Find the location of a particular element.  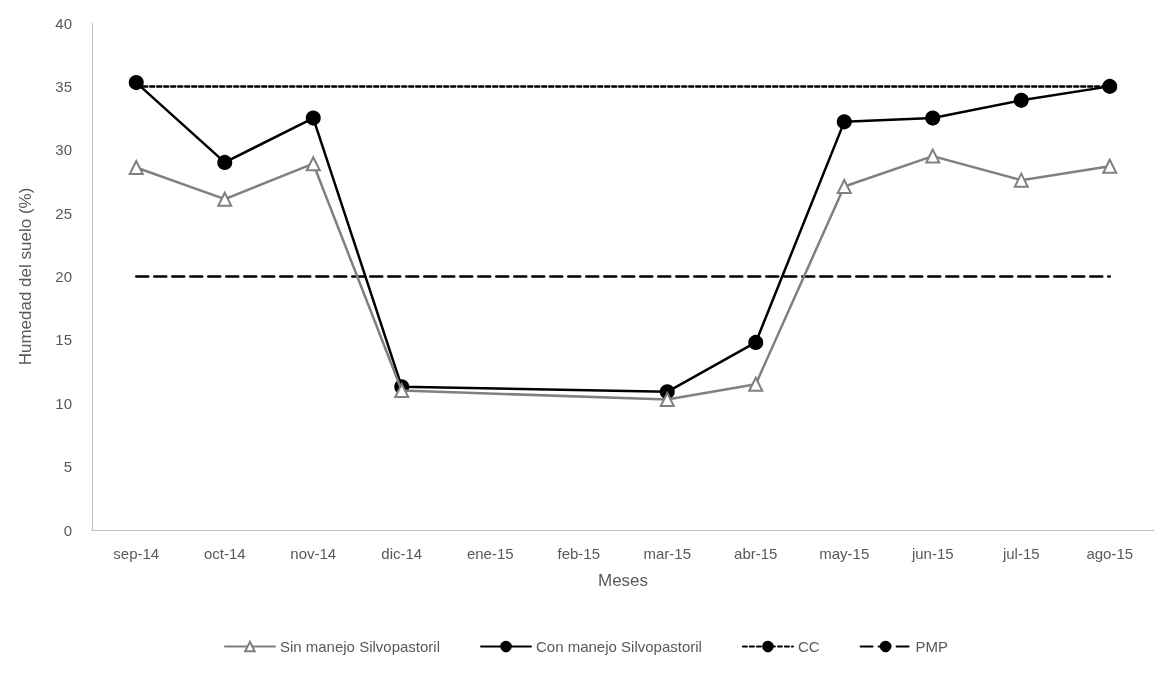

x-tick-label: jul-15 is located at coordinates (1020, 553).